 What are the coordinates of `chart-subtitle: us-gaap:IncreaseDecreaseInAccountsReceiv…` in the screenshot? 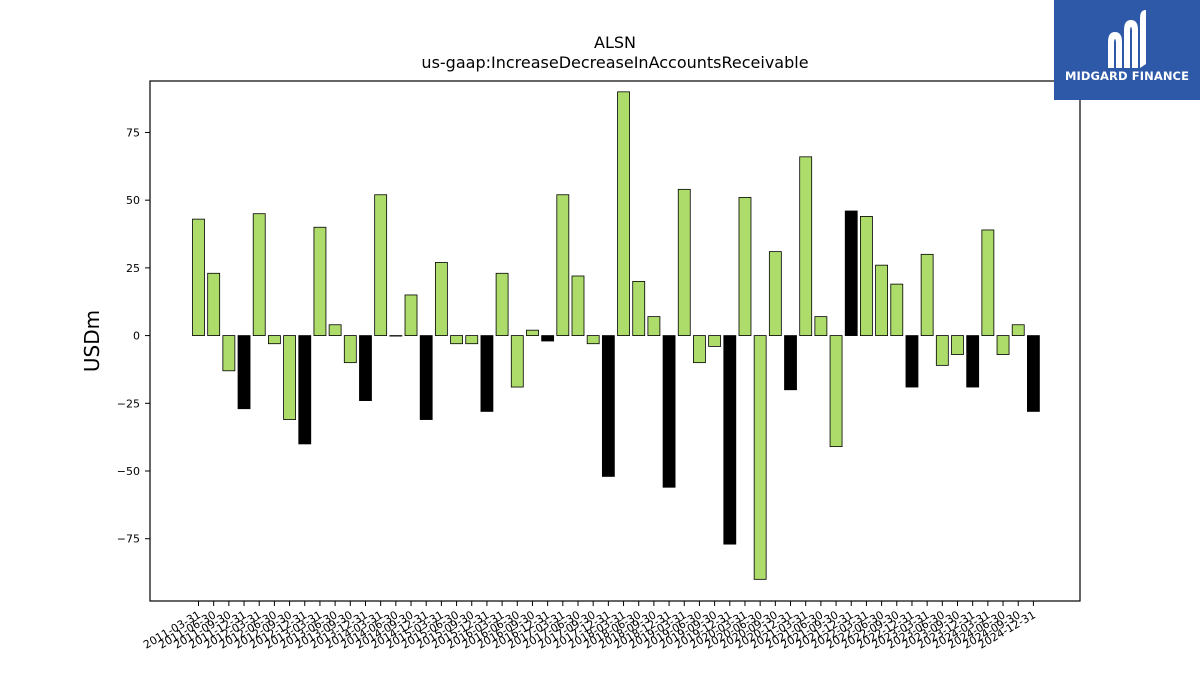 It's located at (614, 62).